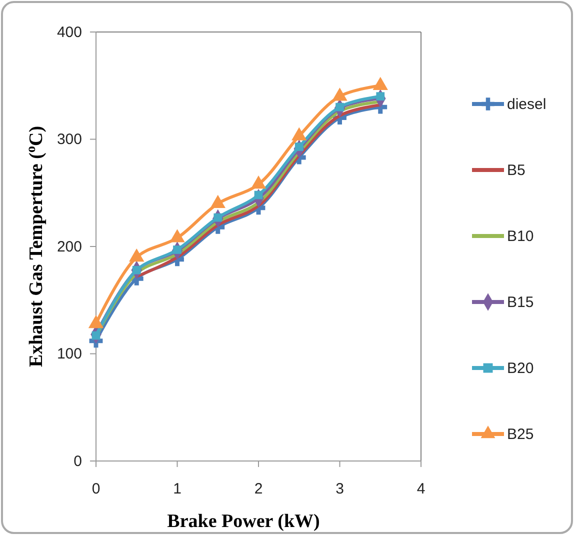 The width and height of the screenshot is (574, 535). Describe the element at coordinates (69, 139) in the screenshot. I see `y-tick-label: 300` at that location.